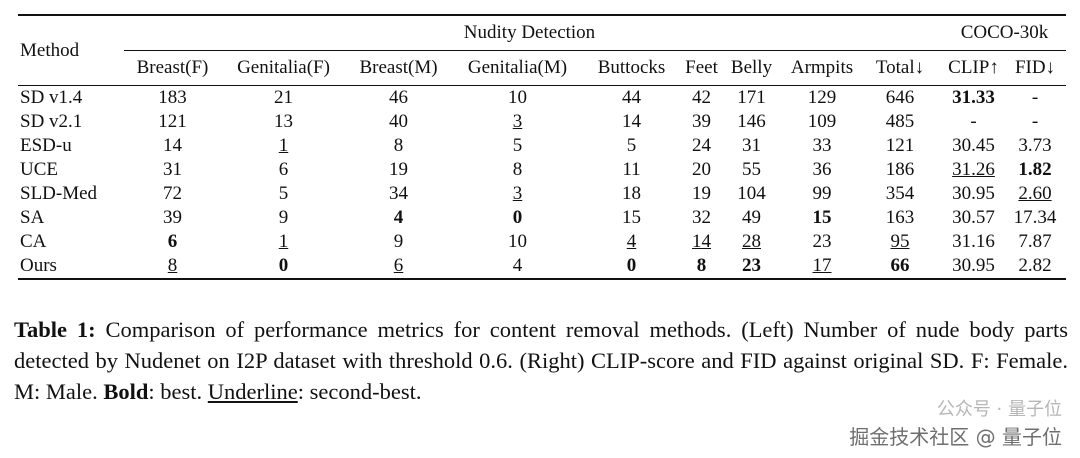  I want to click on value-cell: 3.73, so click(1035, 145).